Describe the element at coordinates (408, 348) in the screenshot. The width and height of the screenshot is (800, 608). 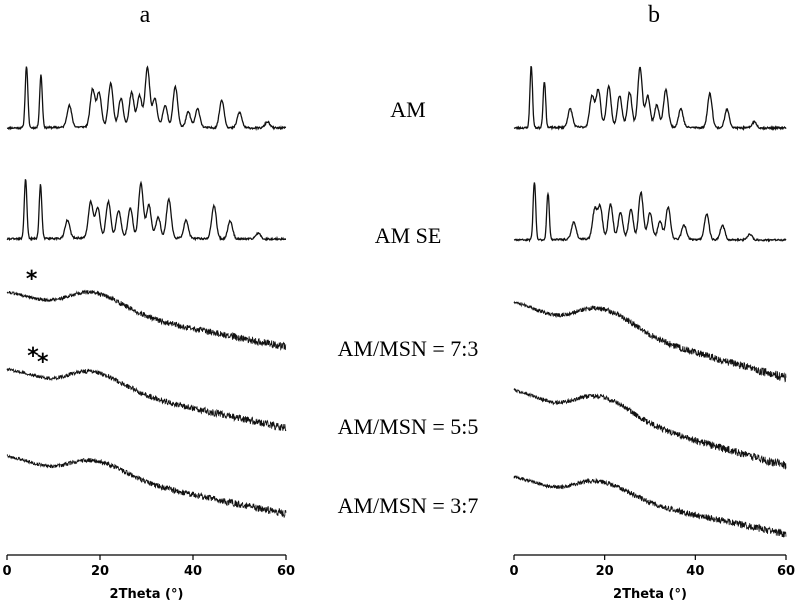
I see `sample-label-7-3: AM/MSN = 7:3` at that location.